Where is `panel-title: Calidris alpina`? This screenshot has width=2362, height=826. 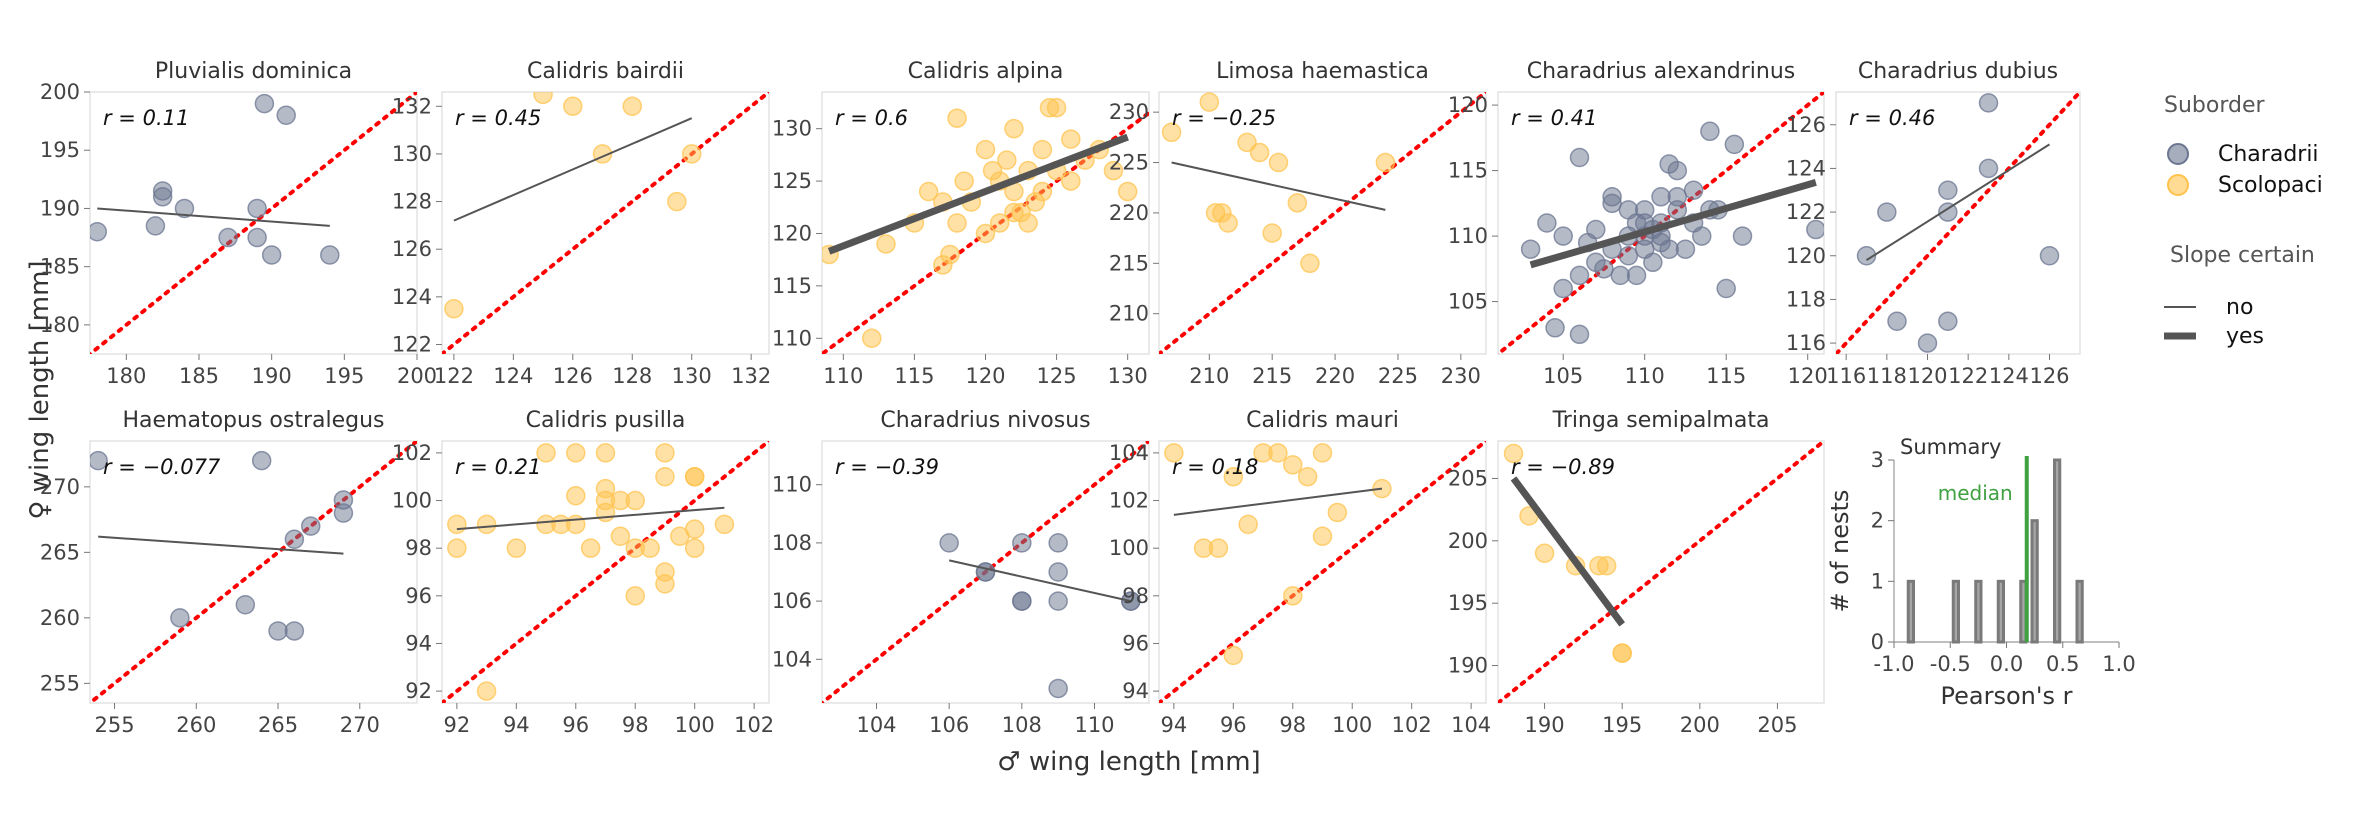
panel-title: Calidris alpina is located at coordinates (986, 71).